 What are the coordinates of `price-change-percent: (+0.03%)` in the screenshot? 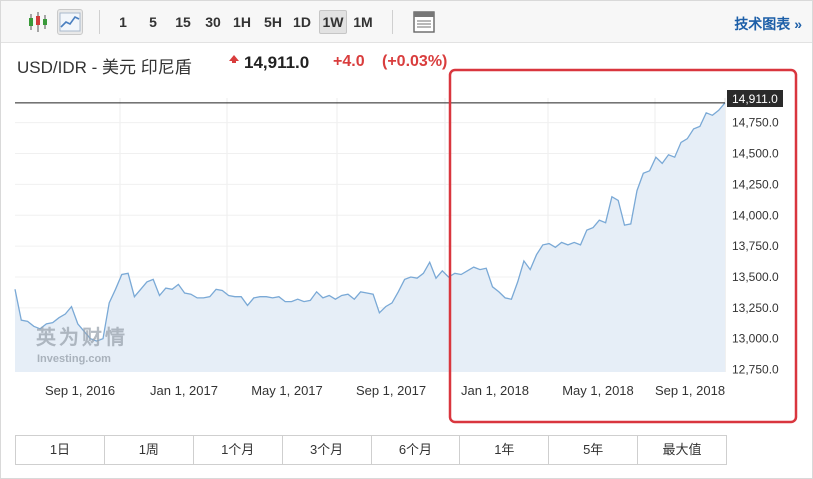 It's located at (415, 61).